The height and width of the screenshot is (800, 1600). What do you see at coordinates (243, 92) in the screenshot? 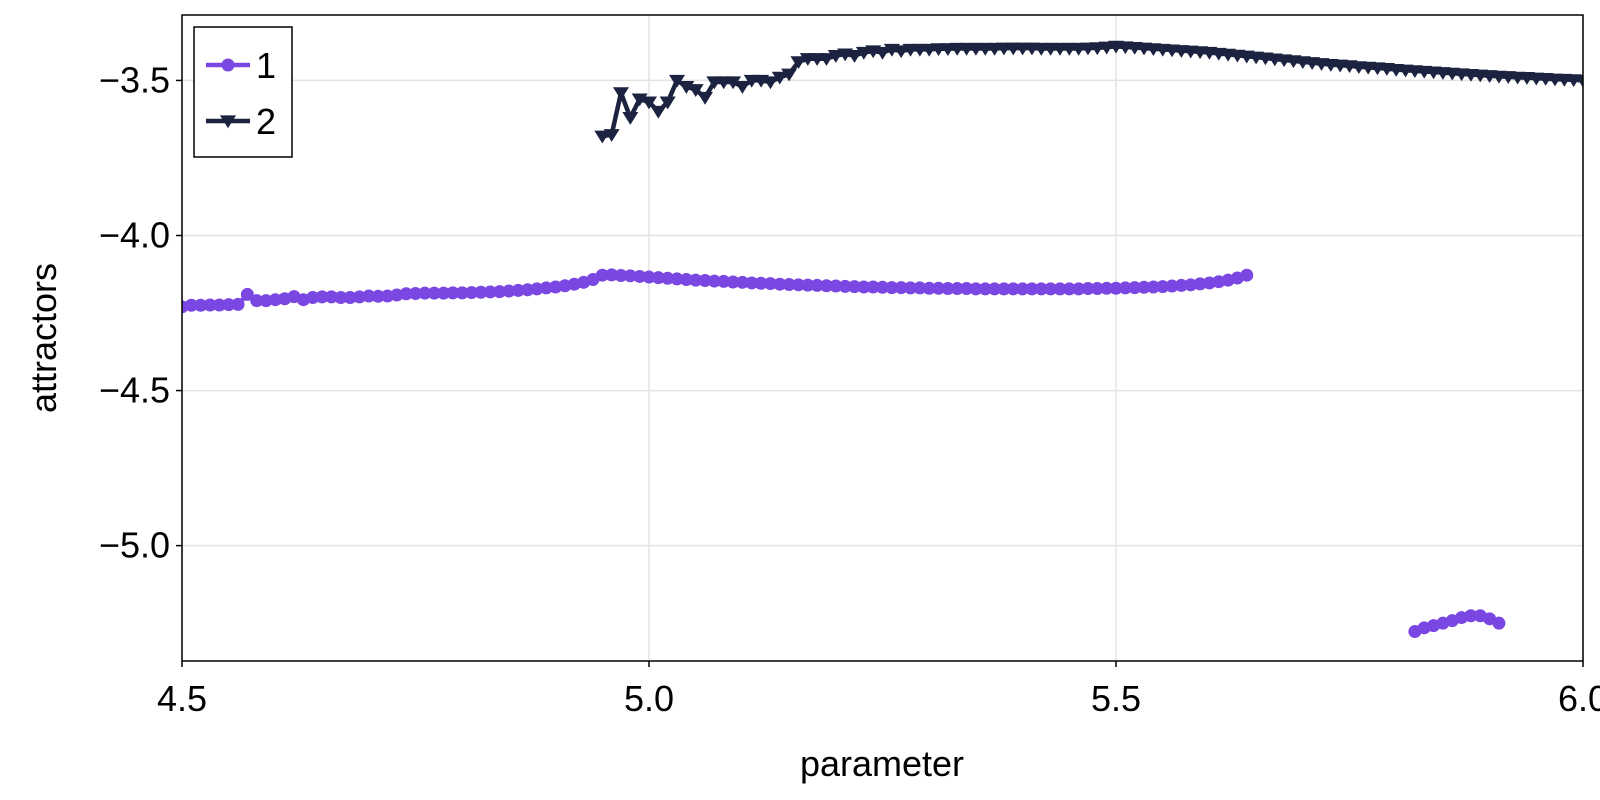
I see `legend-box` at bounding box center [243, 92].